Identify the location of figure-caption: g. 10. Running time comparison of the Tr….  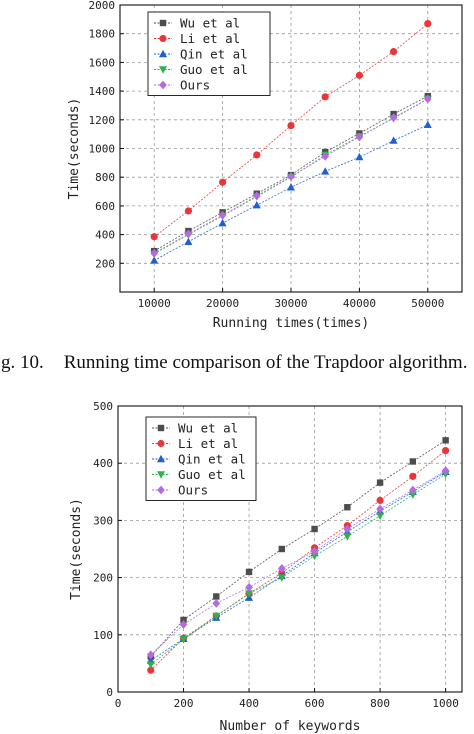
(237, 363).